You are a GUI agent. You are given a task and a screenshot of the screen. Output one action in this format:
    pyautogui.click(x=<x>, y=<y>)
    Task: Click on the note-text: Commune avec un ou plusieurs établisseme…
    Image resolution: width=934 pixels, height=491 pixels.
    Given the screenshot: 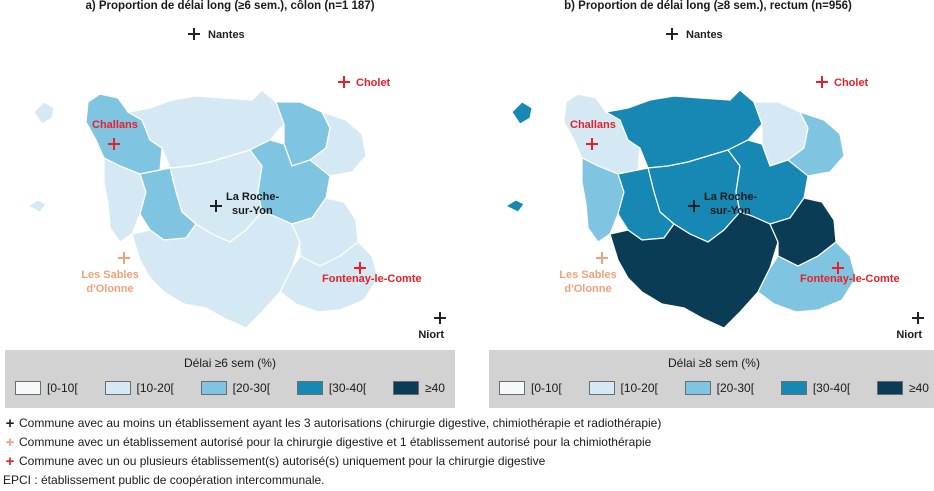 What is the action you would take?
    pyautogui.click(x=282, y=461)
    